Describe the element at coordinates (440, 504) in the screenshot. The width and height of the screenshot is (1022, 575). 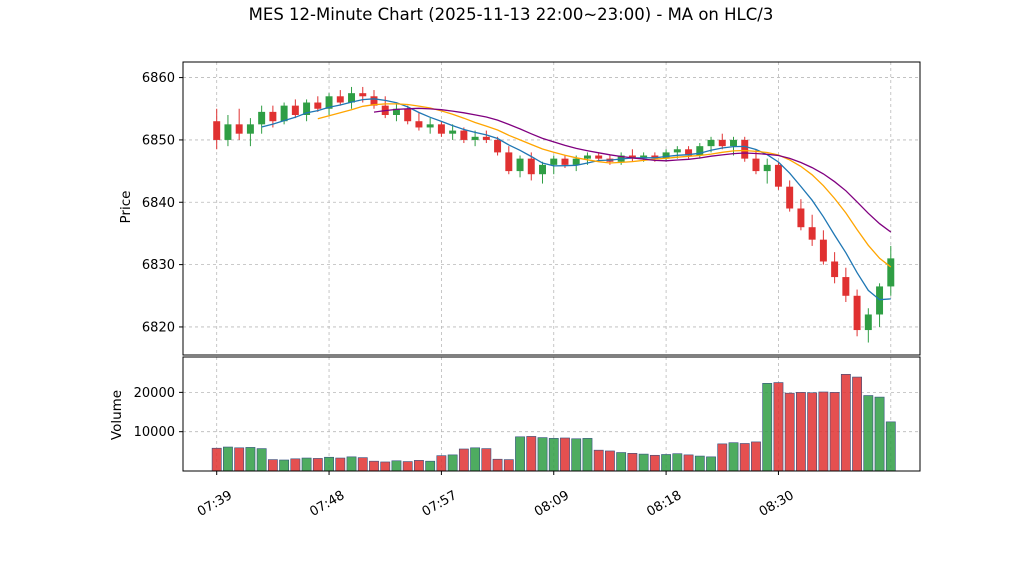
I see `time-tick-label: 07:57` at that location.